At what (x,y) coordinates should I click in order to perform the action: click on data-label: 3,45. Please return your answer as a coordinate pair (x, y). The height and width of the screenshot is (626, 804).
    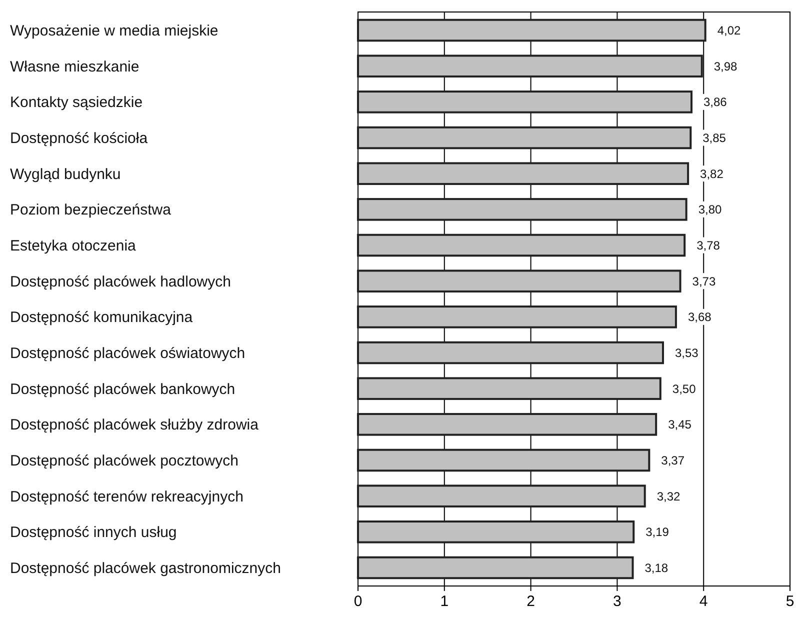
    Looking at the image, I should click on (680, 425).